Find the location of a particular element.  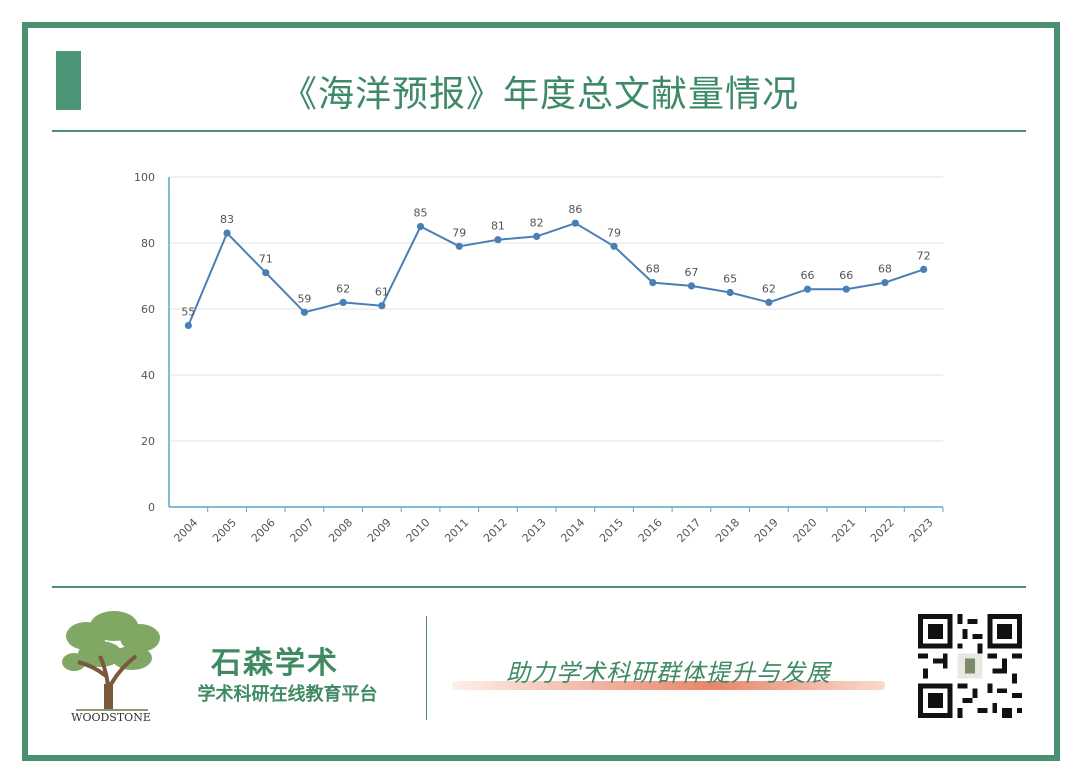

x-tick-label: 2009 is located at coordinates (379, 530).